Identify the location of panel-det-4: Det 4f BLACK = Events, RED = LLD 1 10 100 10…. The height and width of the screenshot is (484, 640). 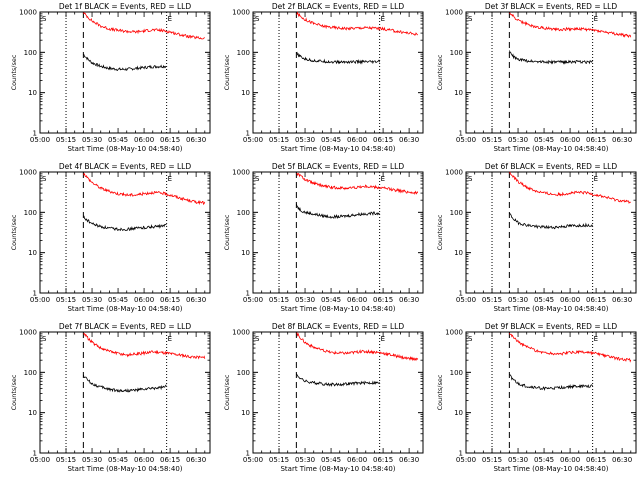
(110, 237).